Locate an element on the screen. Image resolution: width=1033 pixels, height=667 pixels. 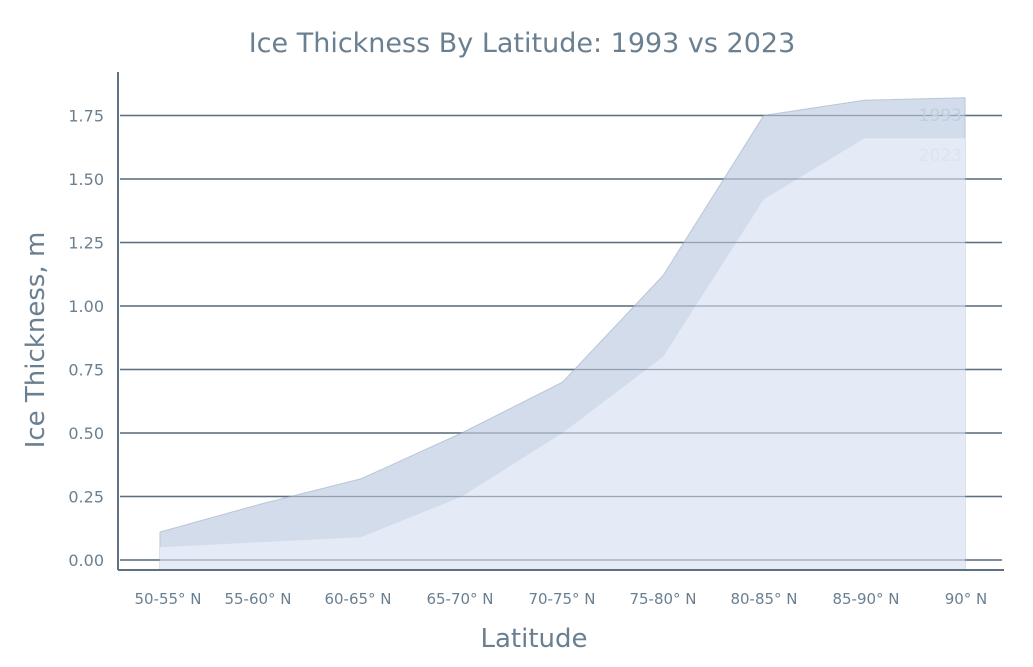
x-tick-label: 65-70° N is located at coordinates (459, 599).